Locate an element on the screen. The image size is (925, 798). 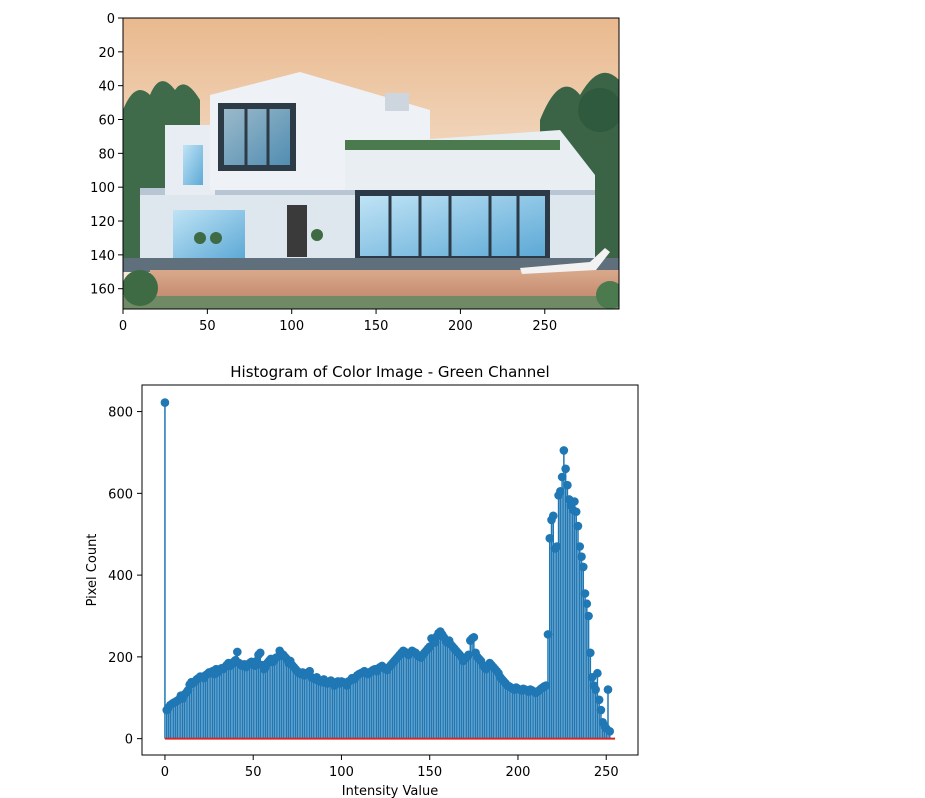
histogram-x-ticks: 0 50 100 150 200 250 is located at coordinates (390, 767).